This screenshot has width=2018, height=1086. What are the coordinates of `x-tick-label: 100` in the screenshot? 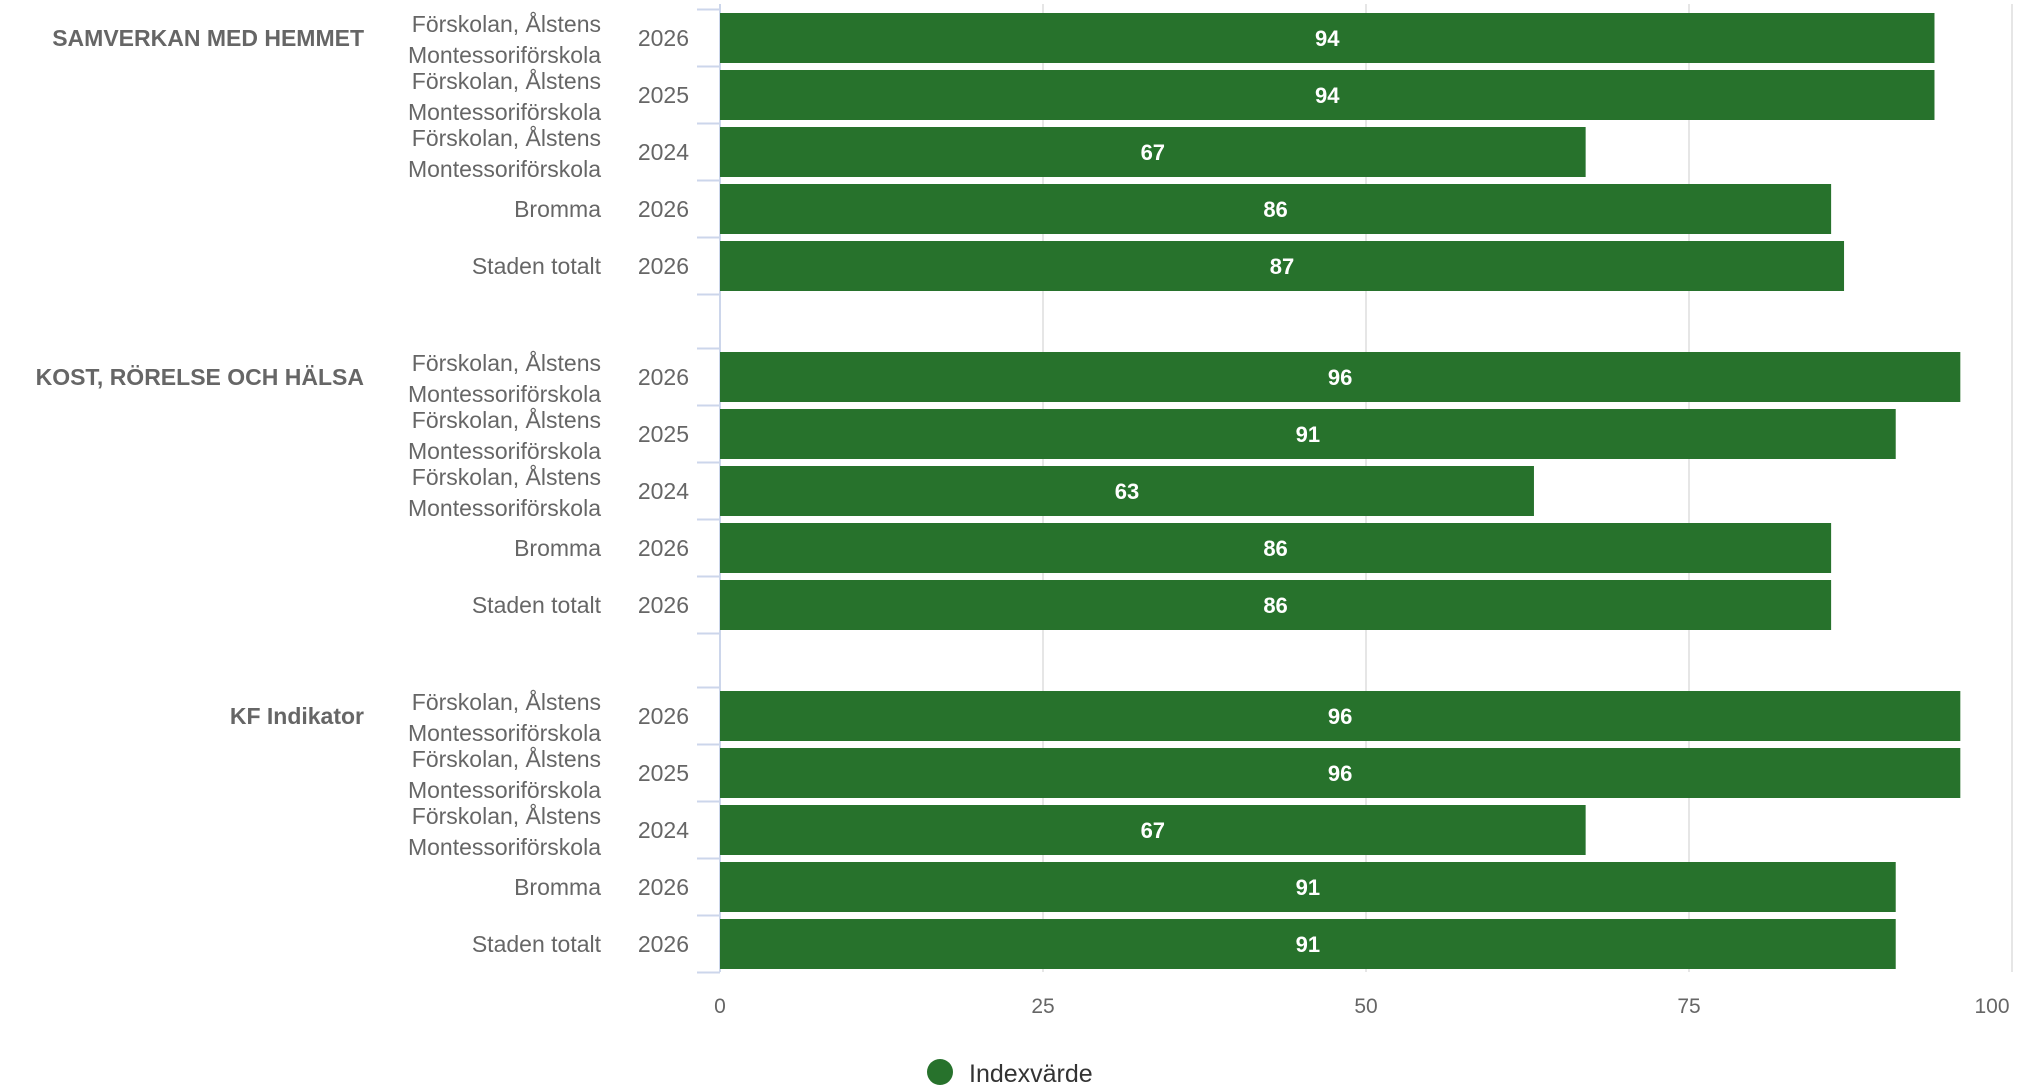 It's located at (1991, 1006).